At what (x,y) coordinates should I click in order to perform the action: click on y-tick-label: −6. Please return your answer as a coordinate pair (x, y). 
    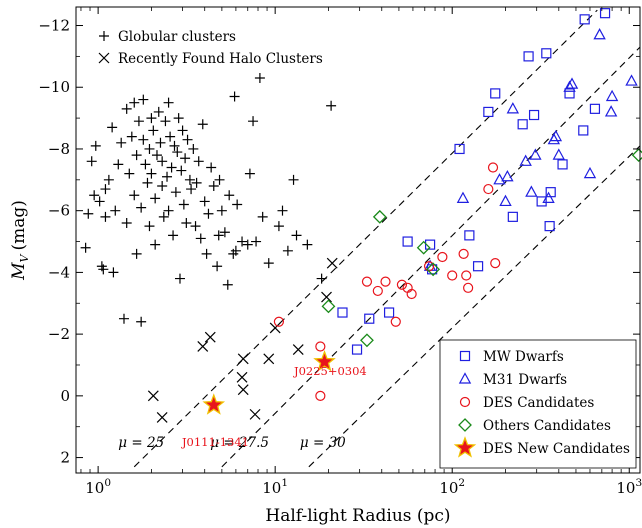
    Looking at the image, I should click on (59, 211).